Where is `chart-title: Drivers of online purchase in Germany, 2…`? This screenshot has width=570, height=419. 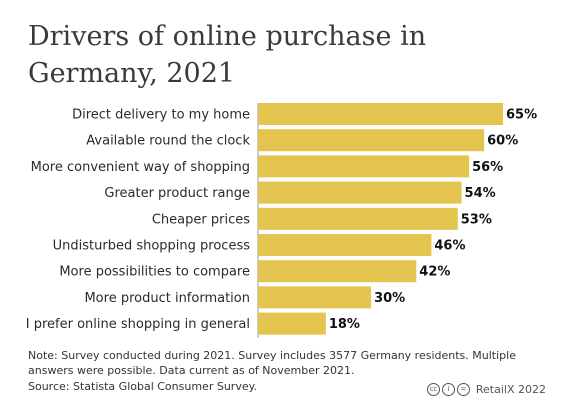
chart-title: Drivers of online purchase in Germany, 2… is located at coordinates (227, 55).